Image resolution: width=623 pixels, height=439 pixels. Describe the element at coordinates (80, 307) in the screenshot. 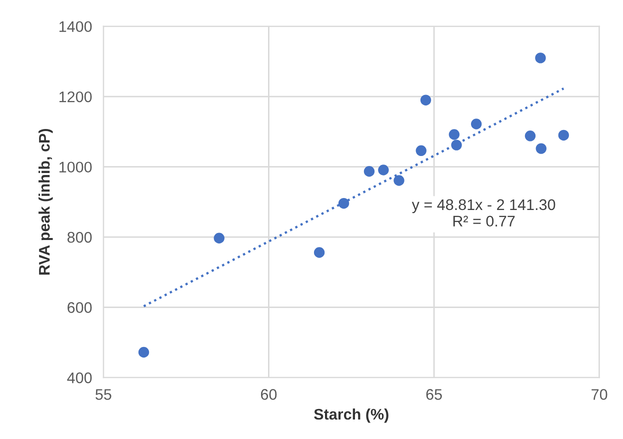

I see `y-tick-label: 600` at that location.